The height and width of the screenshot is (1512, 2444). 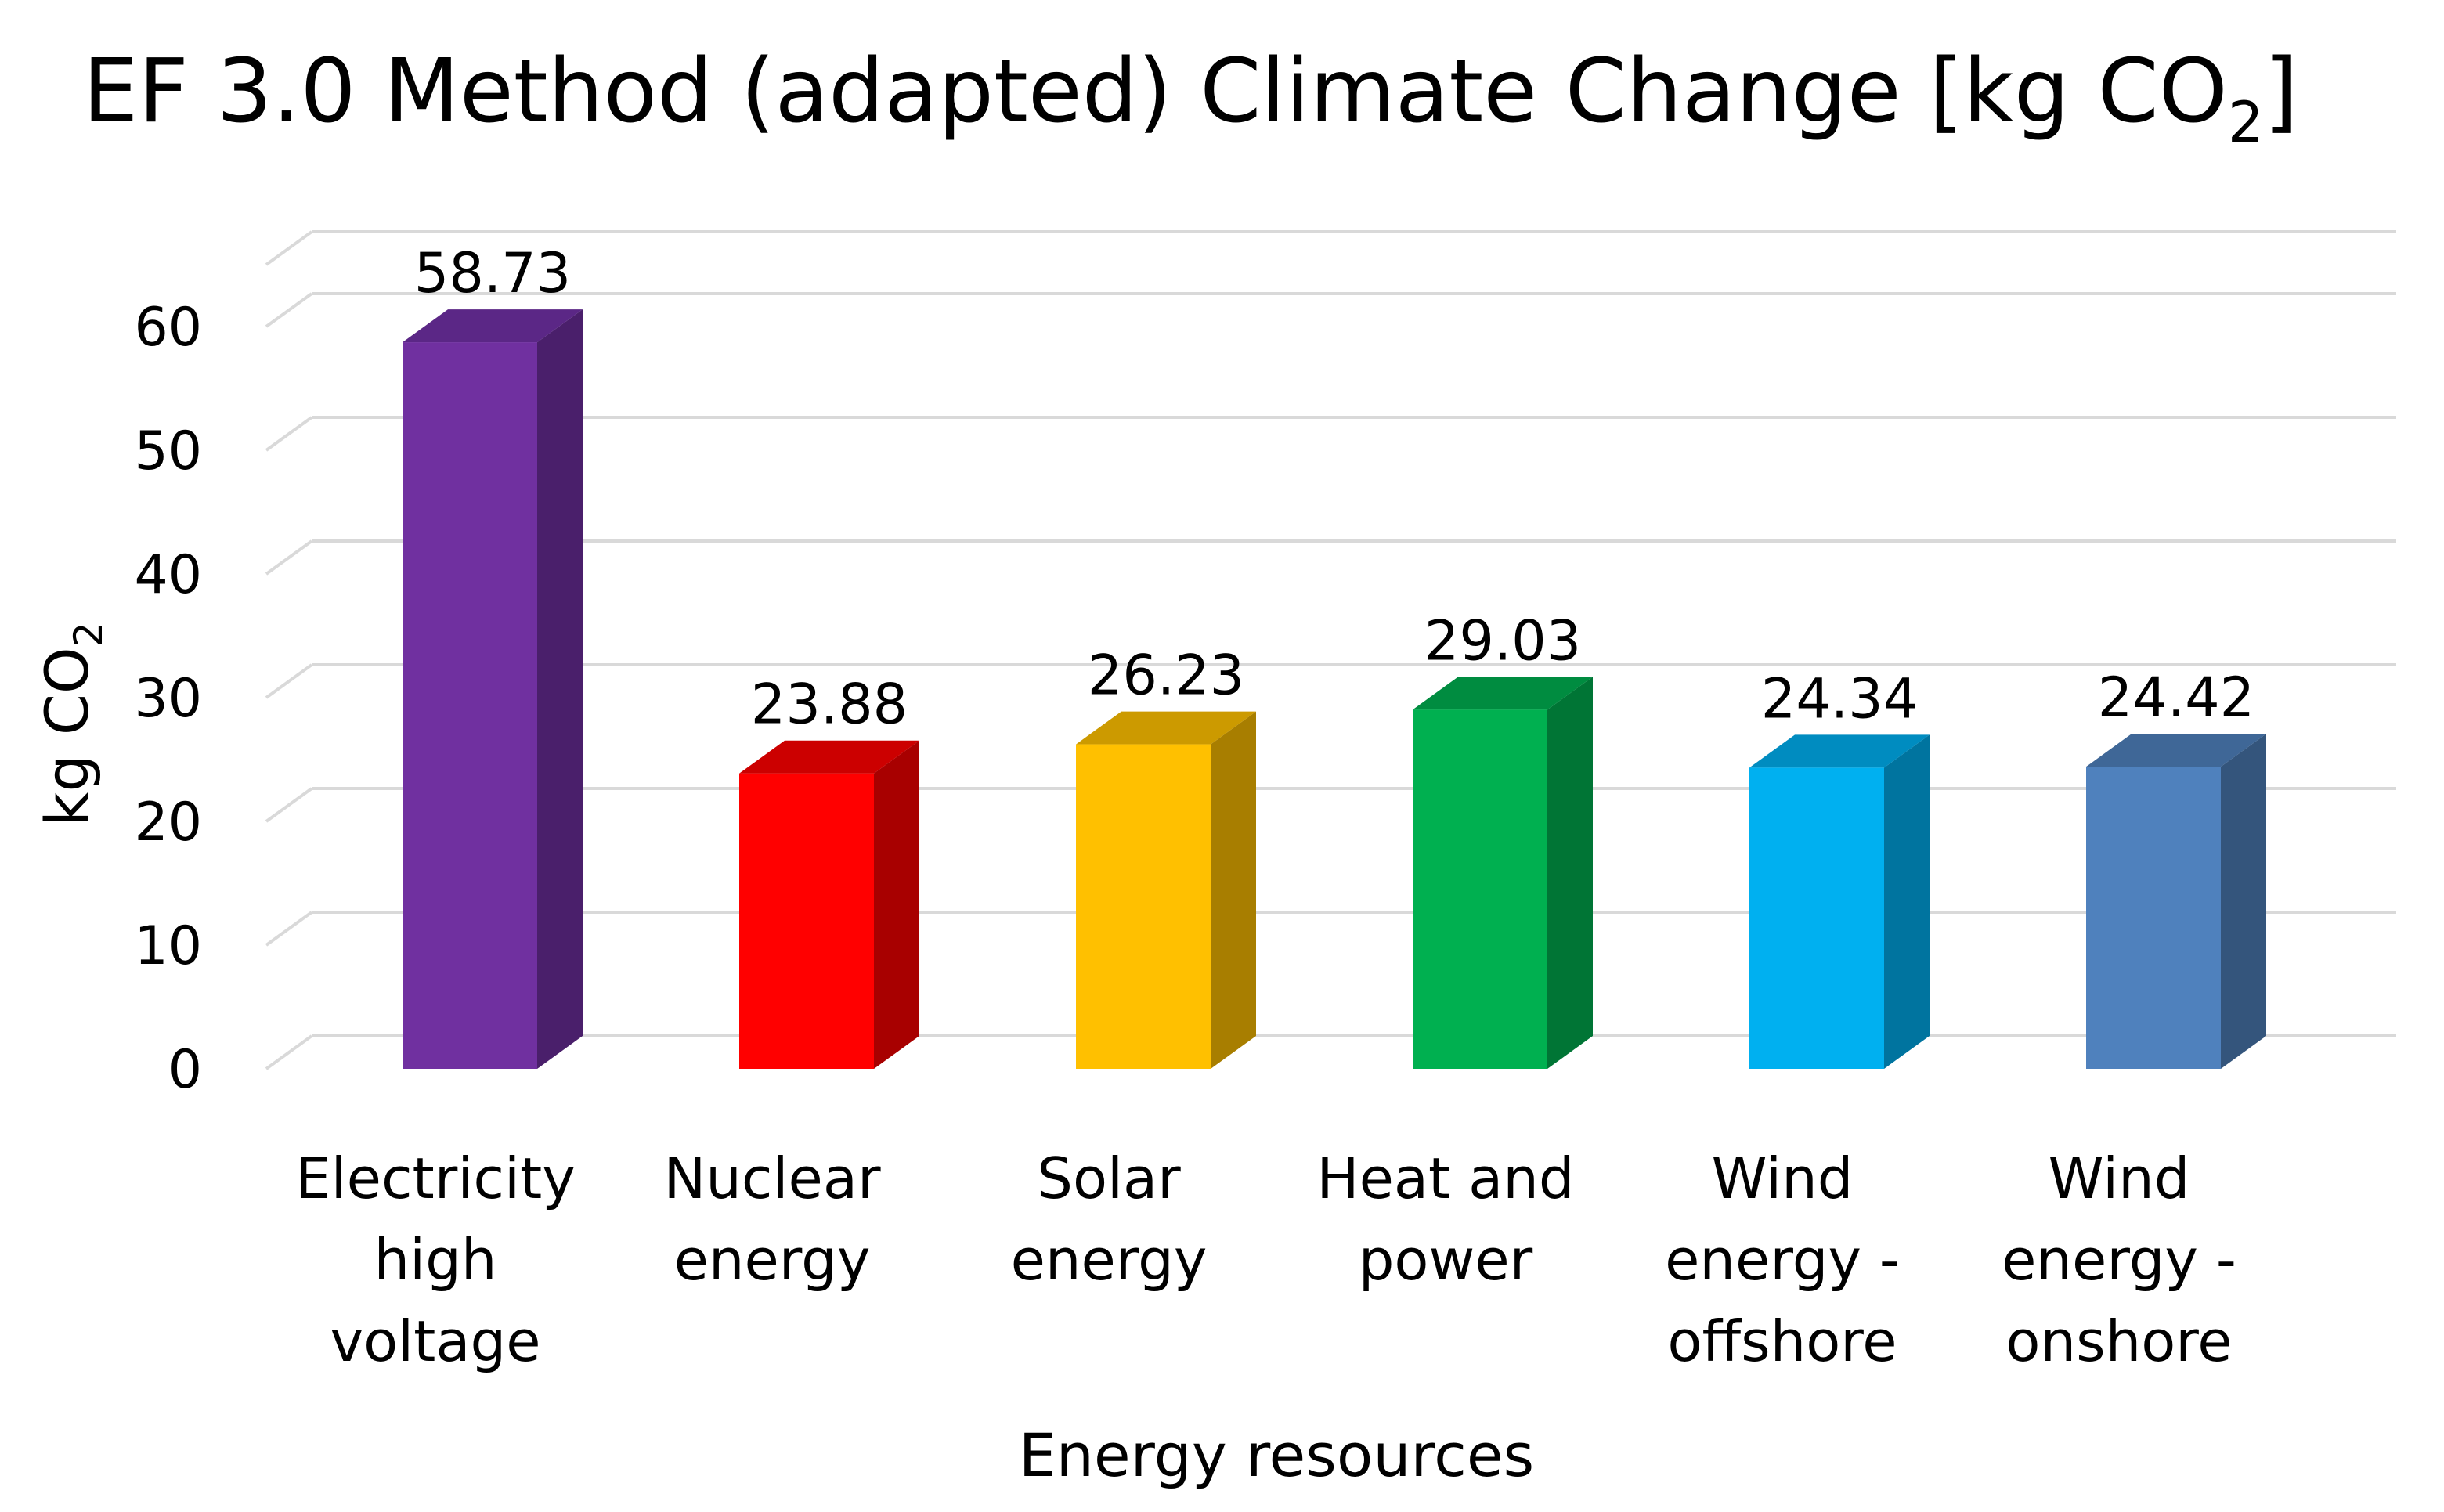 I want to click on x-category-label: Wind energy - onshore, so click(x=2119, y=1260).